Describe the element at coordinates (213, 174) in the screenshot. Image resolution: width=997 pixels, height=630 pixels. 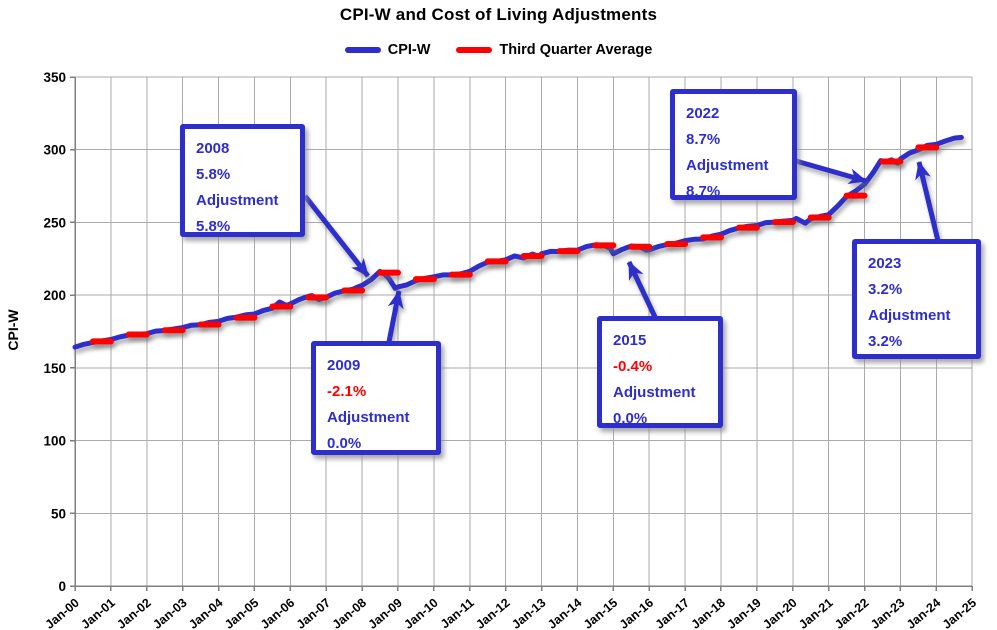
I see `annotation-cpi-change: 5.8%` at that location.